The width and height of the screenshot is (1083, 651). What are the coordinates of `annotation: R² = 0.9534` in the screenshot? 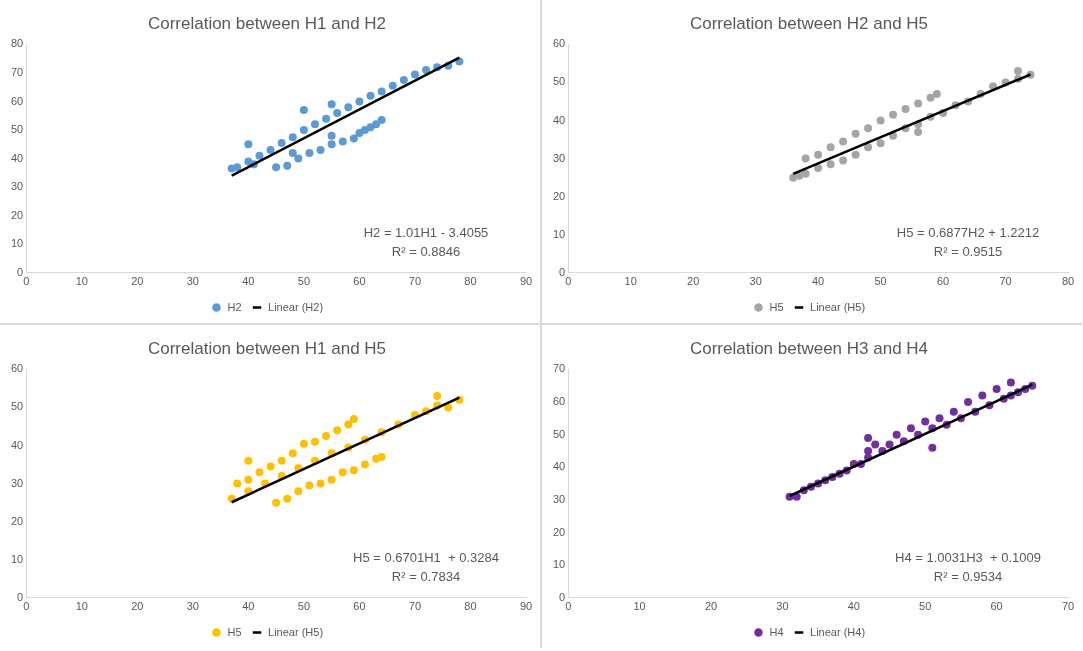 It's located at (968, 577).